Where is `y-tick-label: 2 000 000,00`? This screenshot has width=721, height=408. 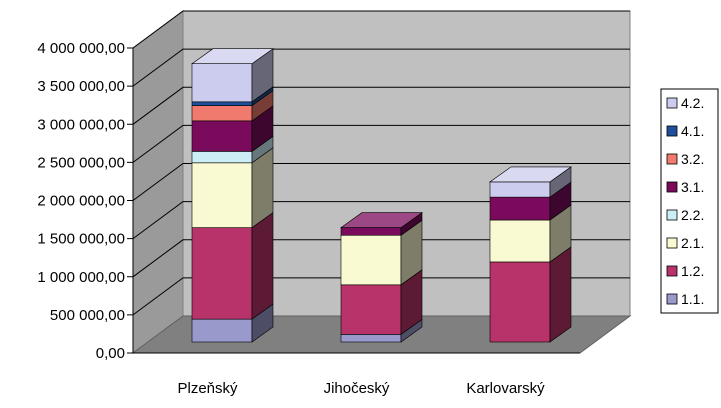 y-tick-label: 2 000 000,00 is located at coordinates (81, 201).